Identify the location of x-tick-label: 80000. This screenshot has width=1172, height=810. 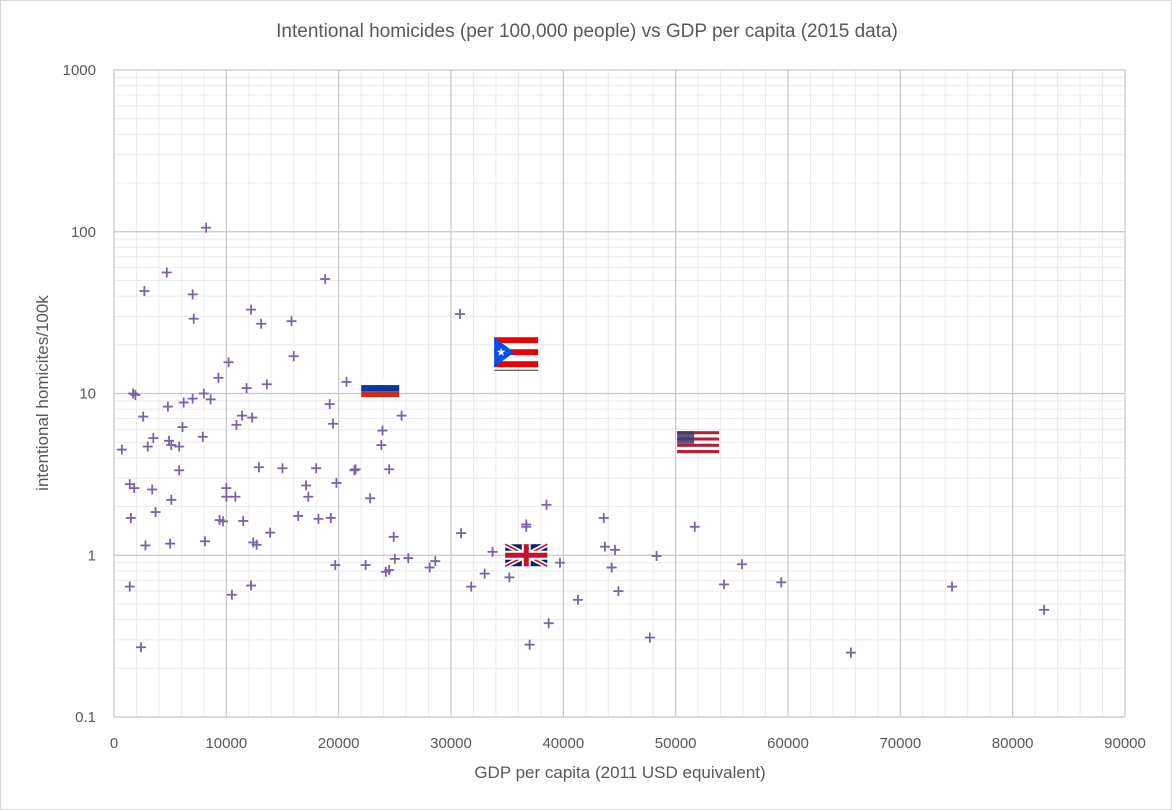
(1013, 743).